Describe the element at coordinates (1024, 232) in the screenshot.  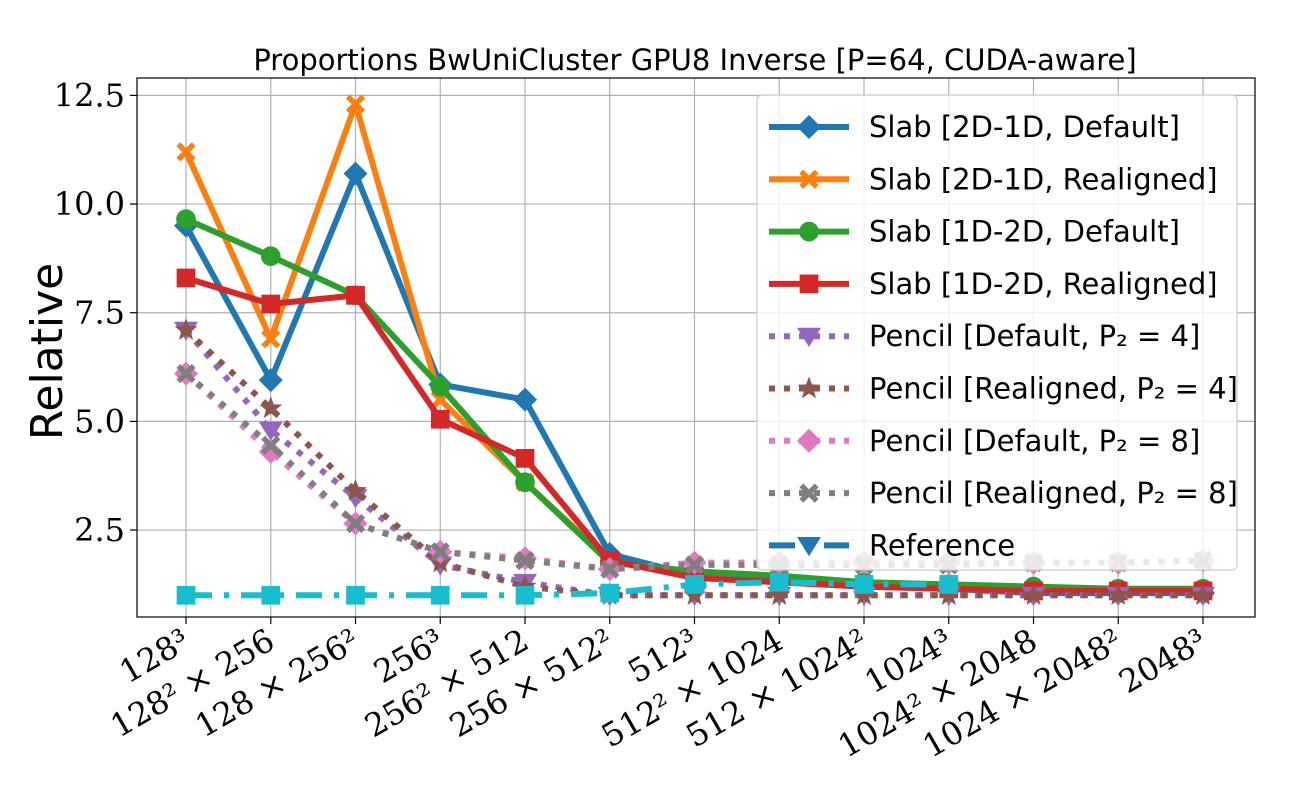
I see `legend-label: Slab [1D-2D, Default]` at that location.